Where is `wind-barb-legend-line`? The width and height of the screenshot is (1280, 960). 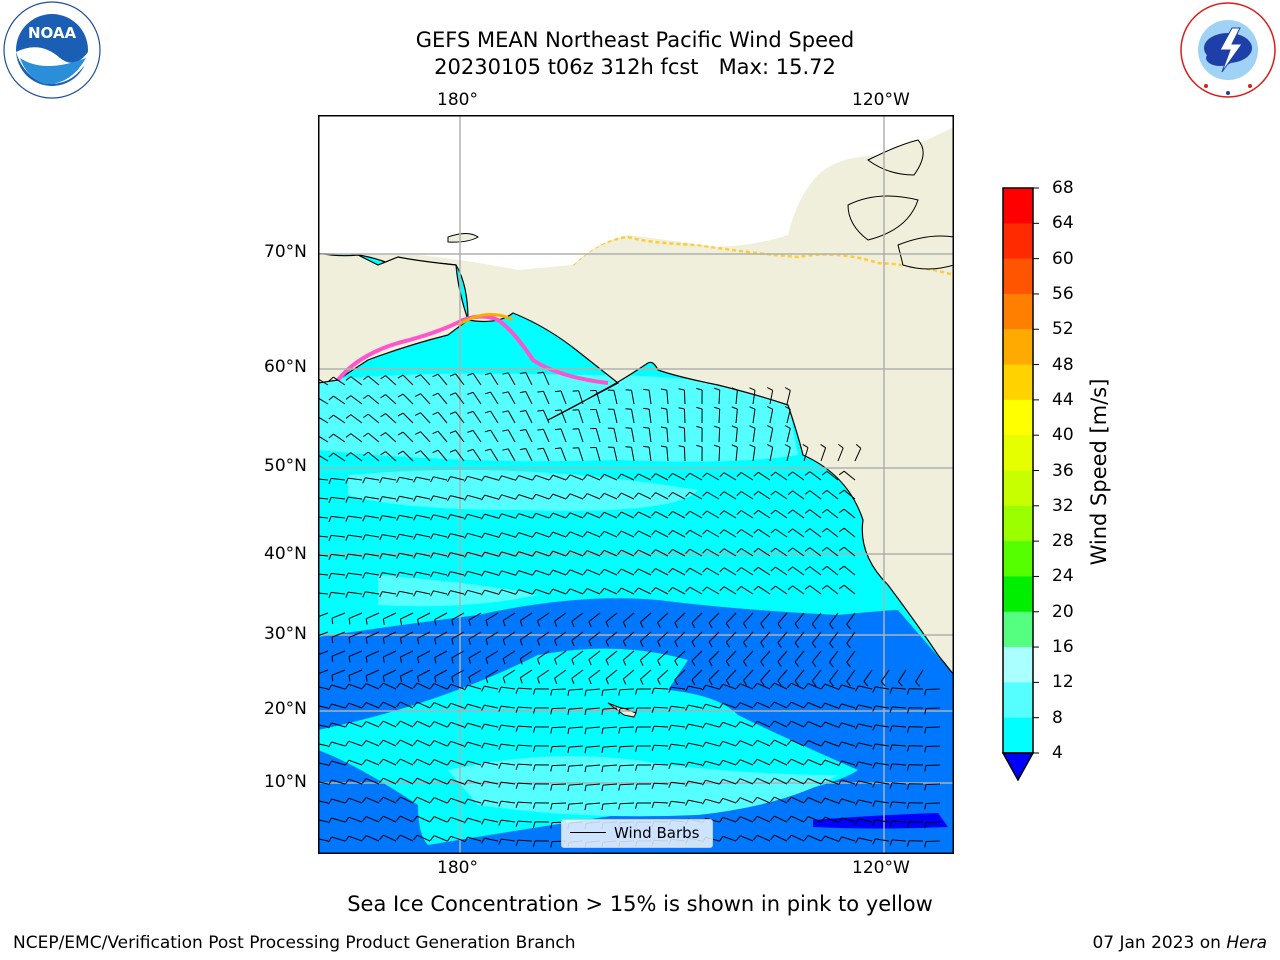 wind-barb-legend-line is located at coordinates (588, 832).